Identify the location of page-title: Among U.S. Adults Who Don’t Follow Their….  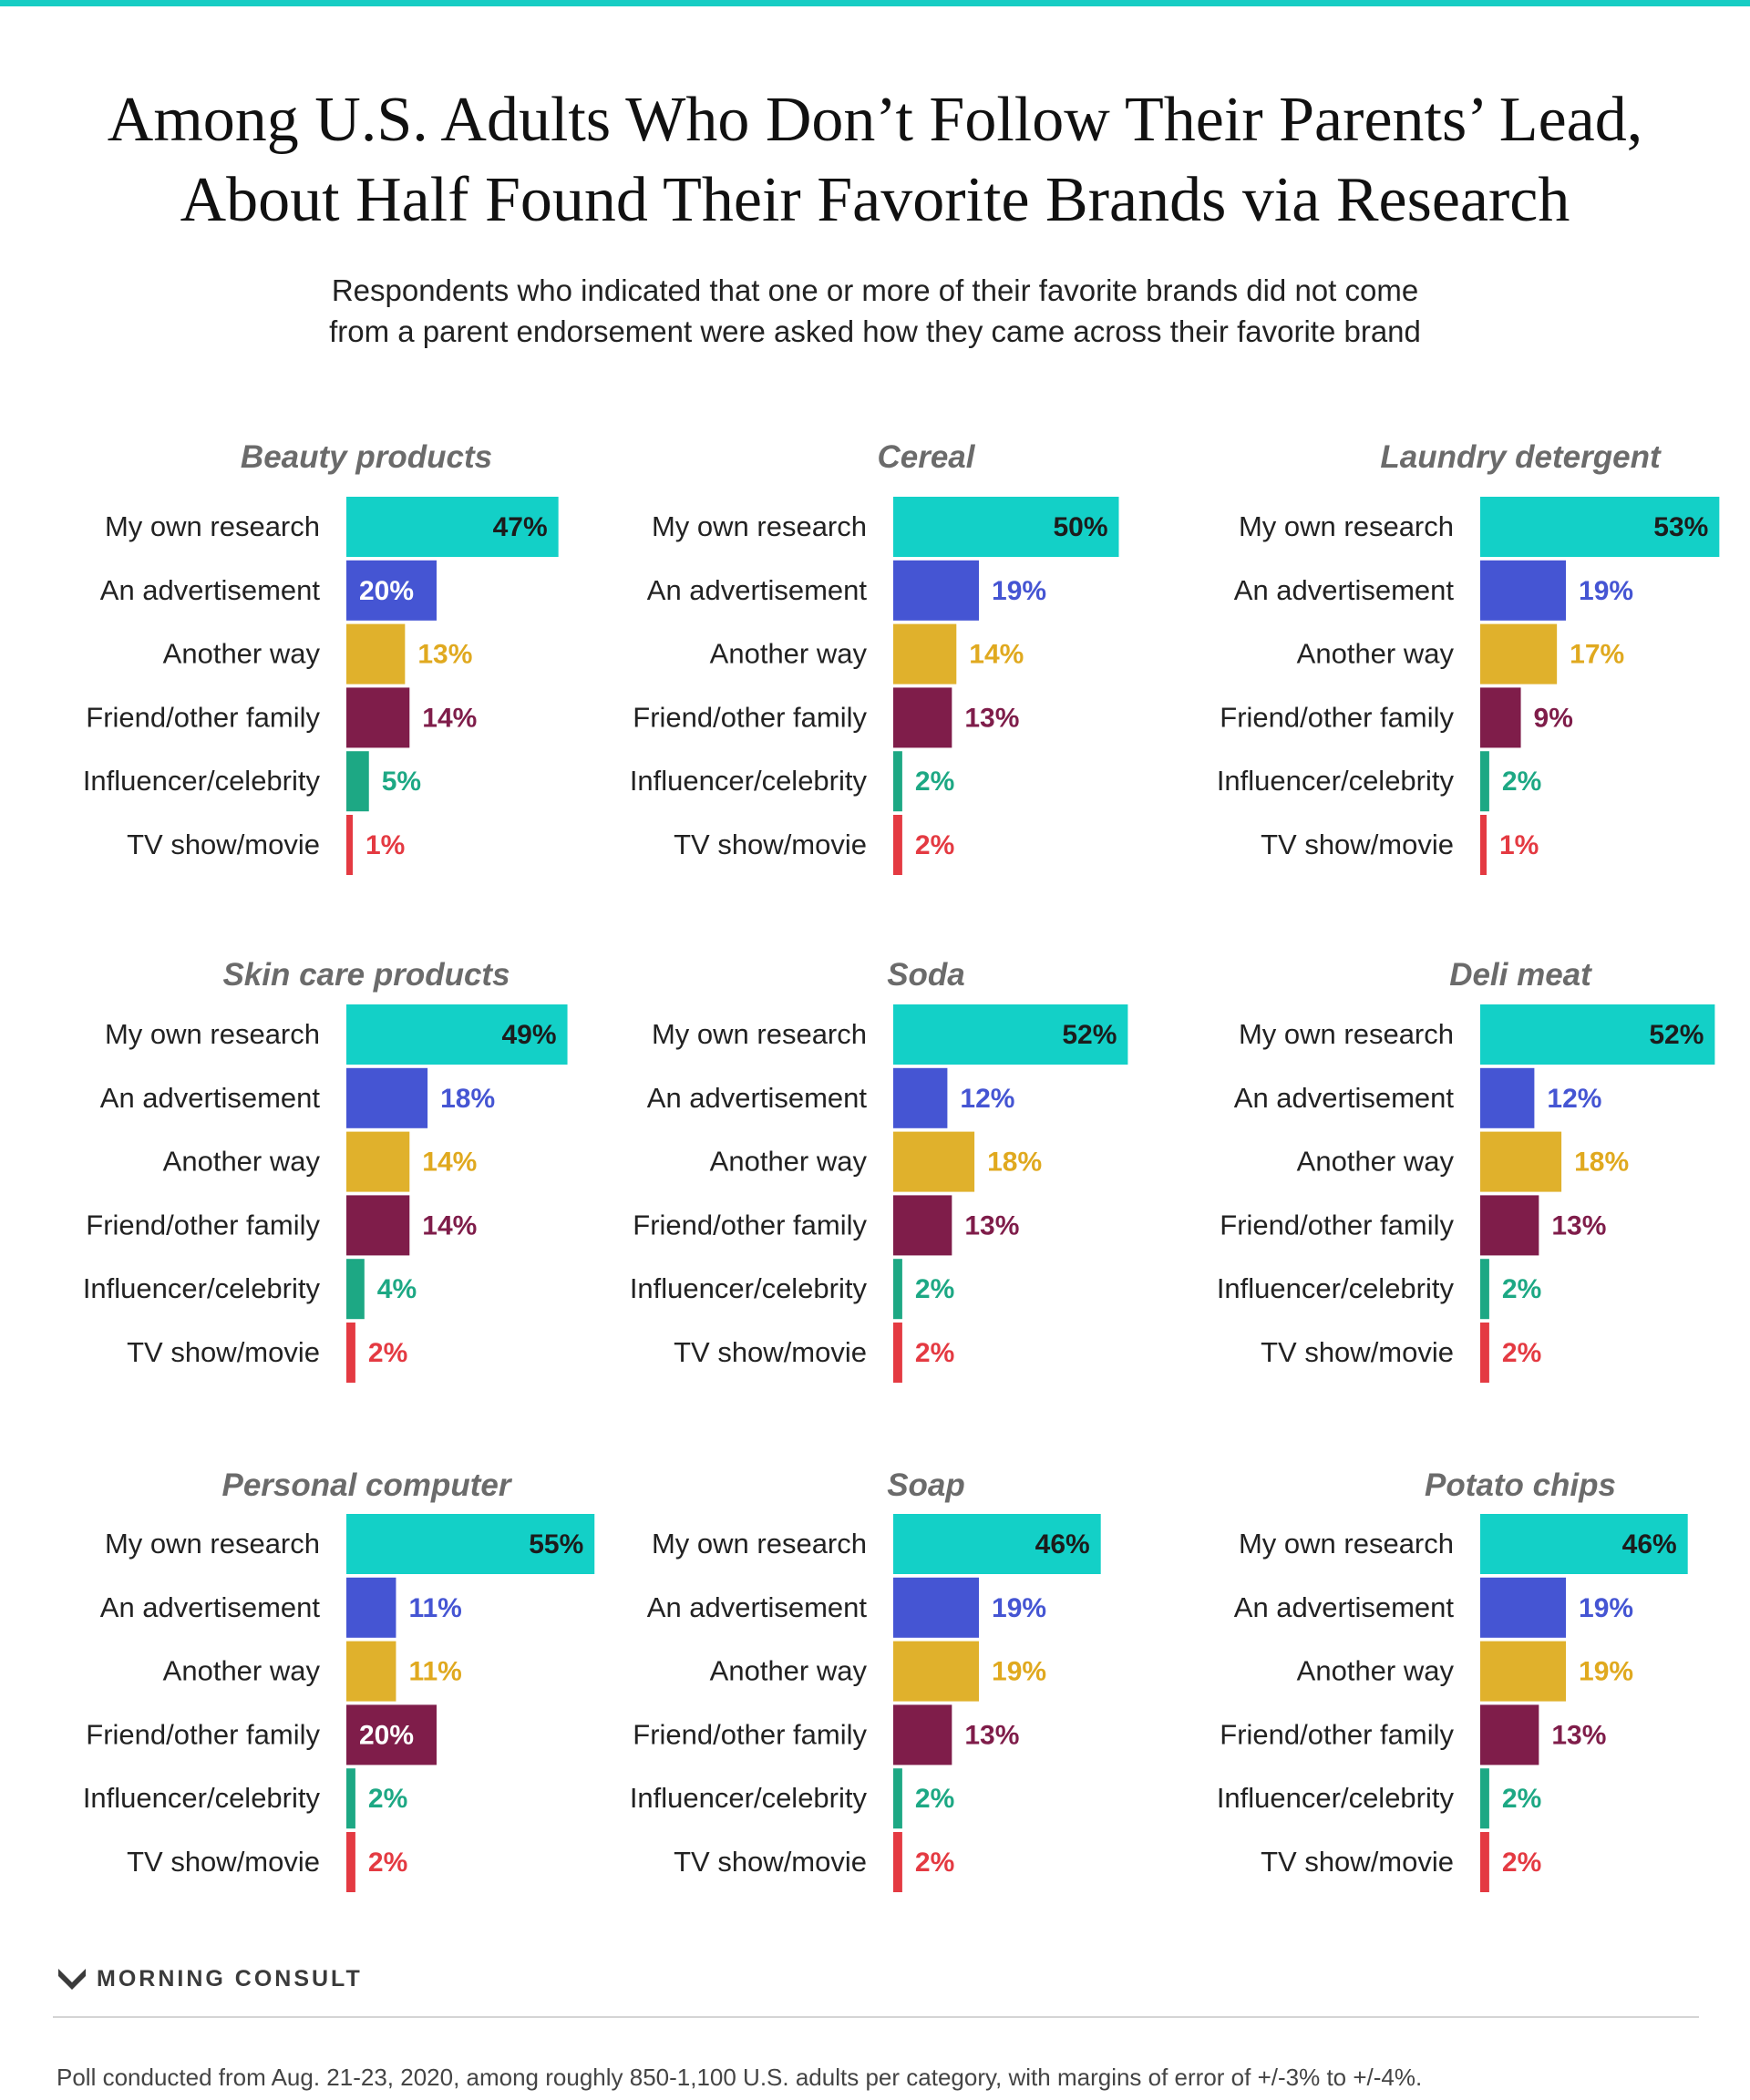
(875, 161).